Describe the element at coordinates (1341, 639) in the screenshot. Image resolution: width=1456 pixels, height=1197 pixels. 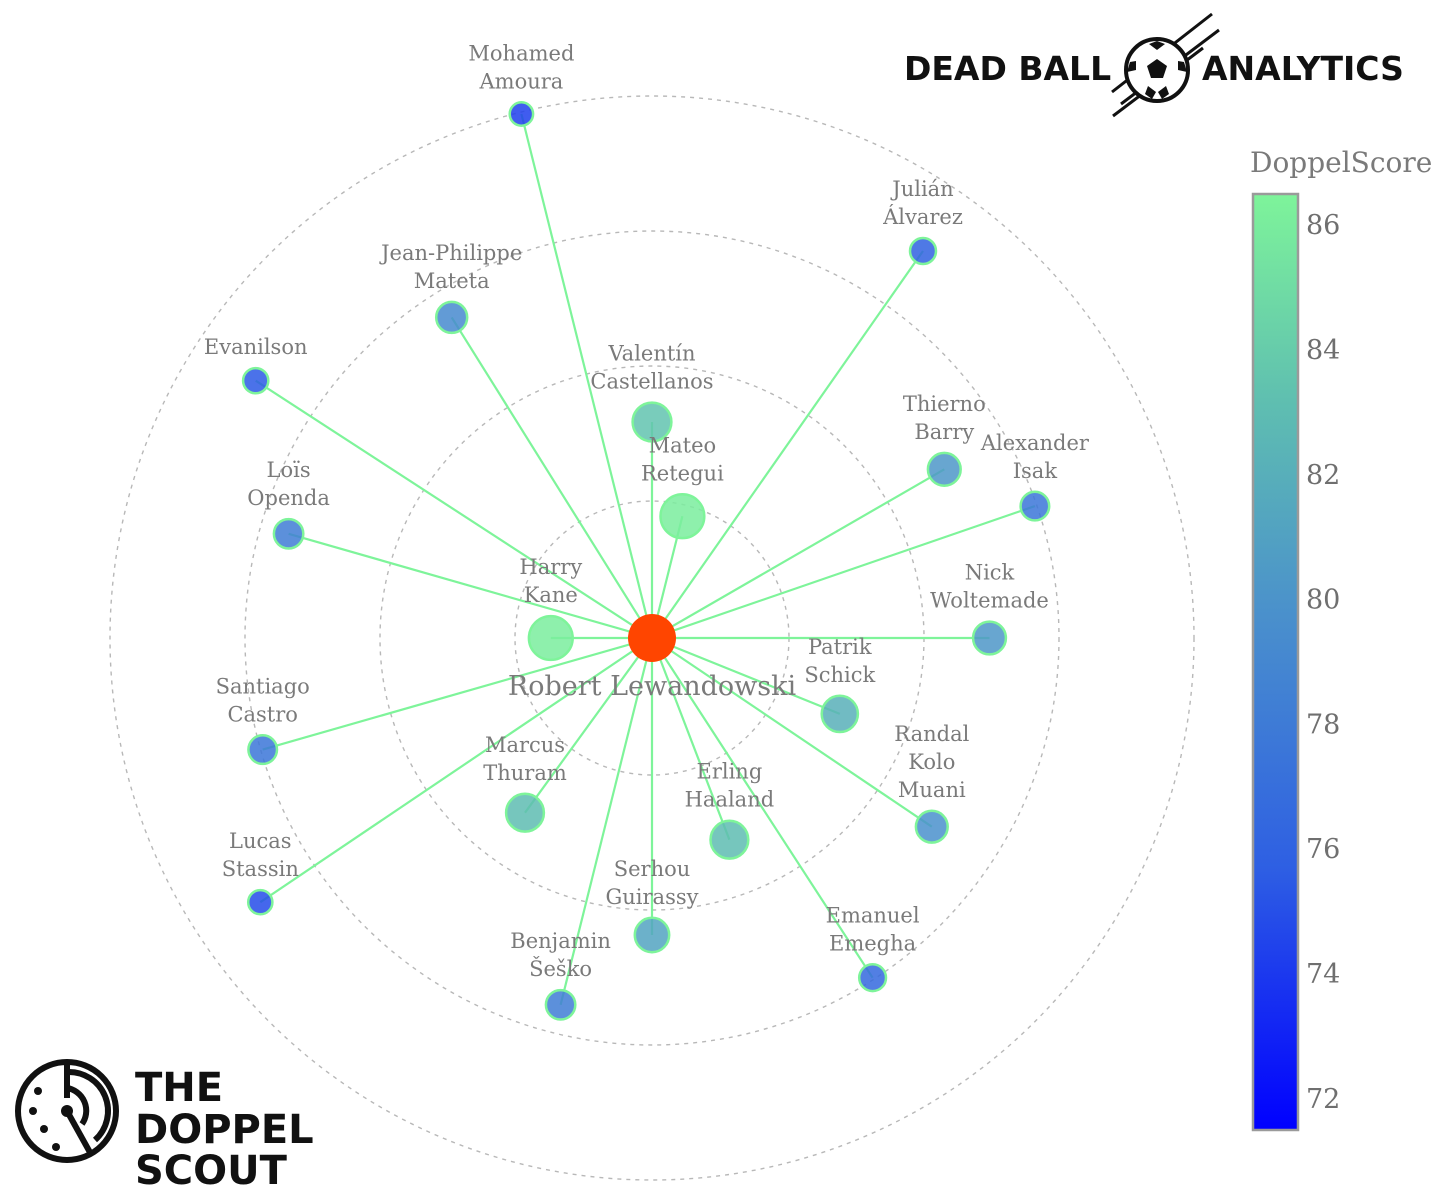
I see `colorbar: DoppelScore 86 84 82 80 78 76 74 72` at that location.